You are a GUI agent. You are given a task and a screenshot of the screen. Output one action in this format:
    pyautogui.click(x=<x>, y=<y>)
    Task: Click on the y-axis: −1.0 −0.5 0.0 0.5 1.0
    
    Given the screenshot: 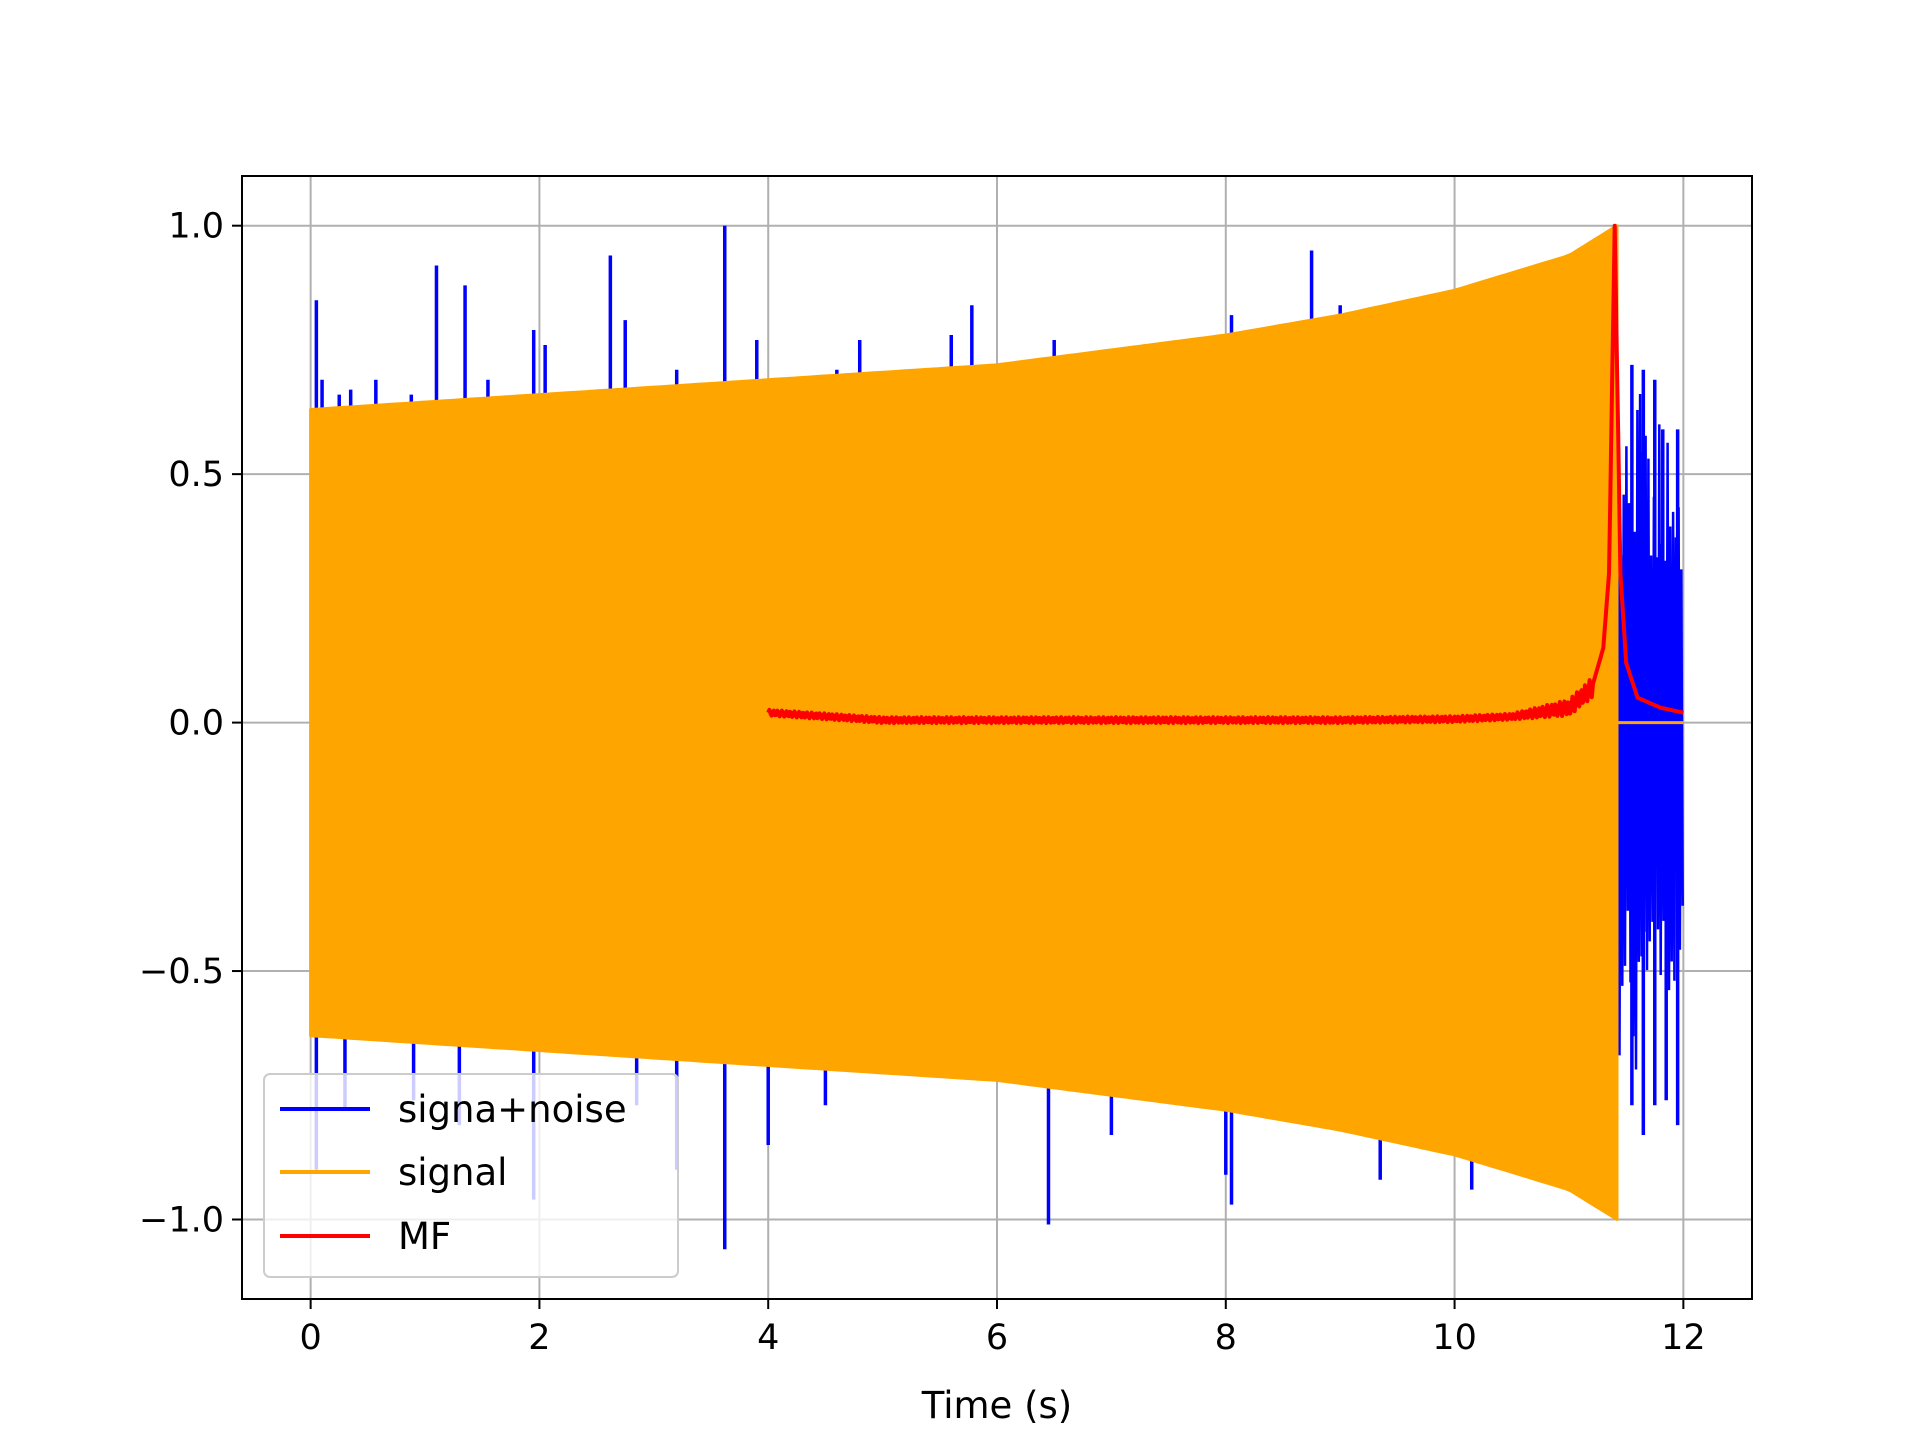 What is the action you would take?
    pyautogui.click(x=190, y=723)
    